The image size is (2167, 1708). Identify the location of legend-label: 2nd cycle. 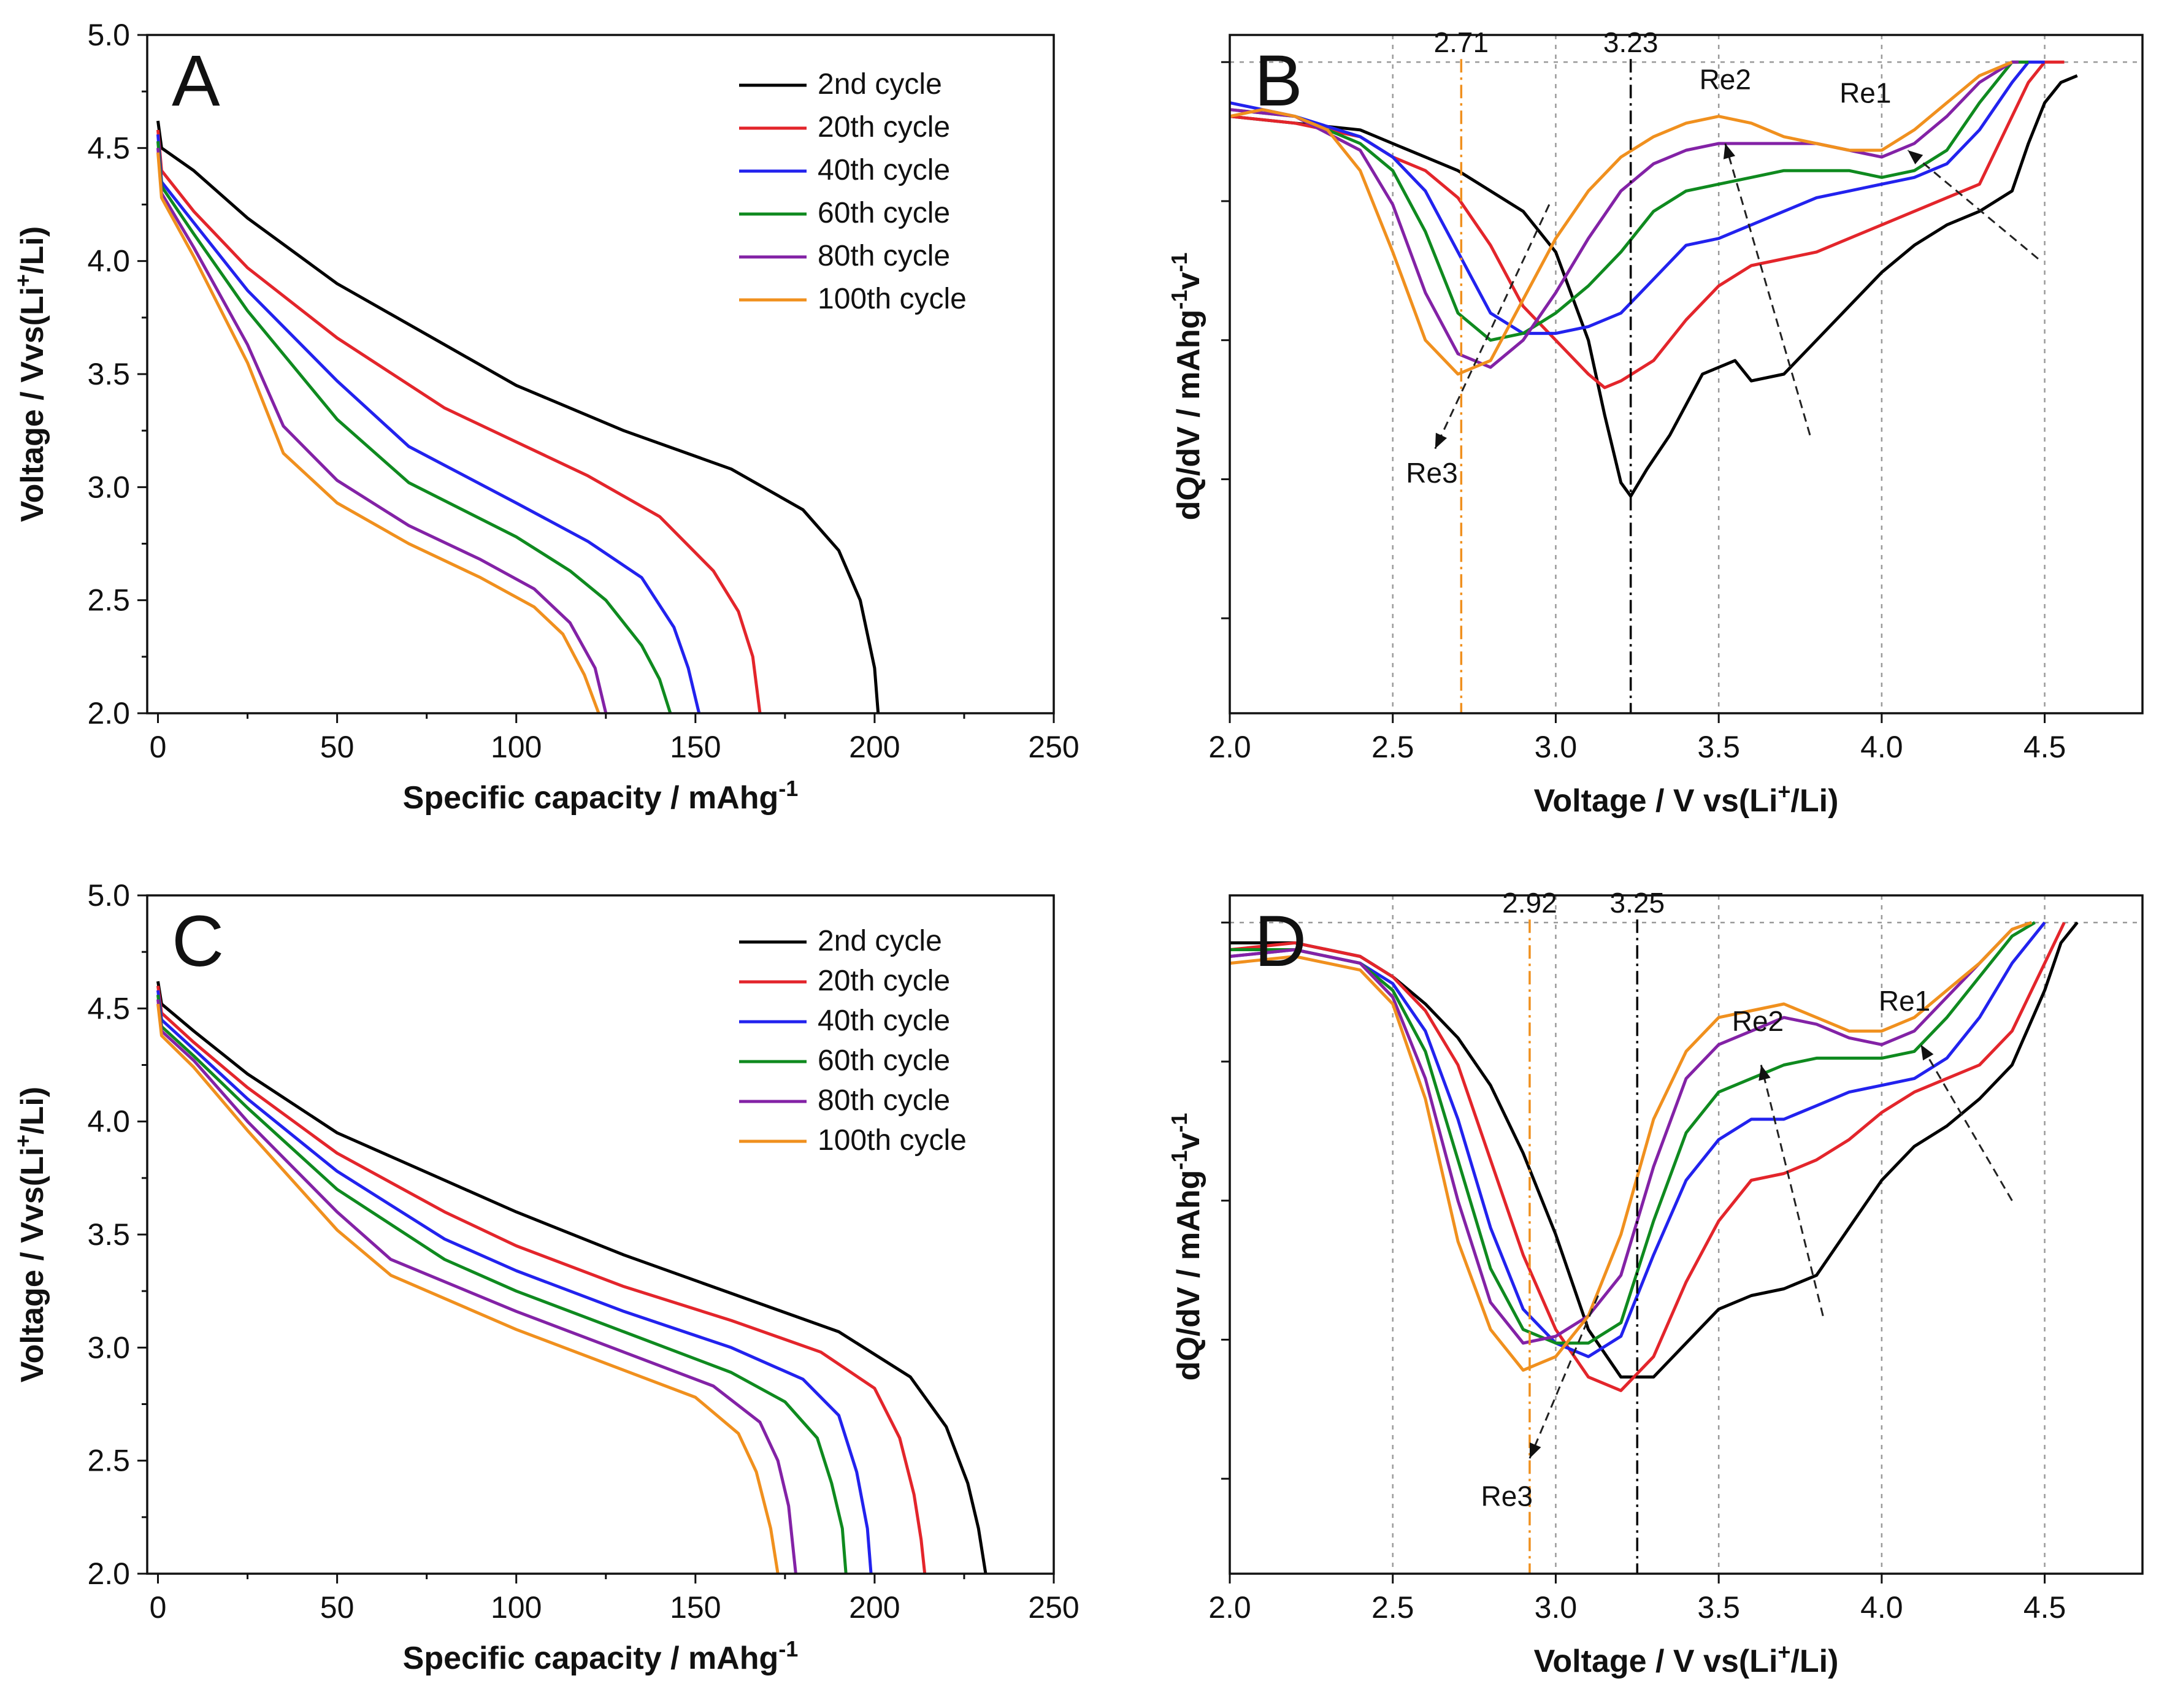
(880, 85).